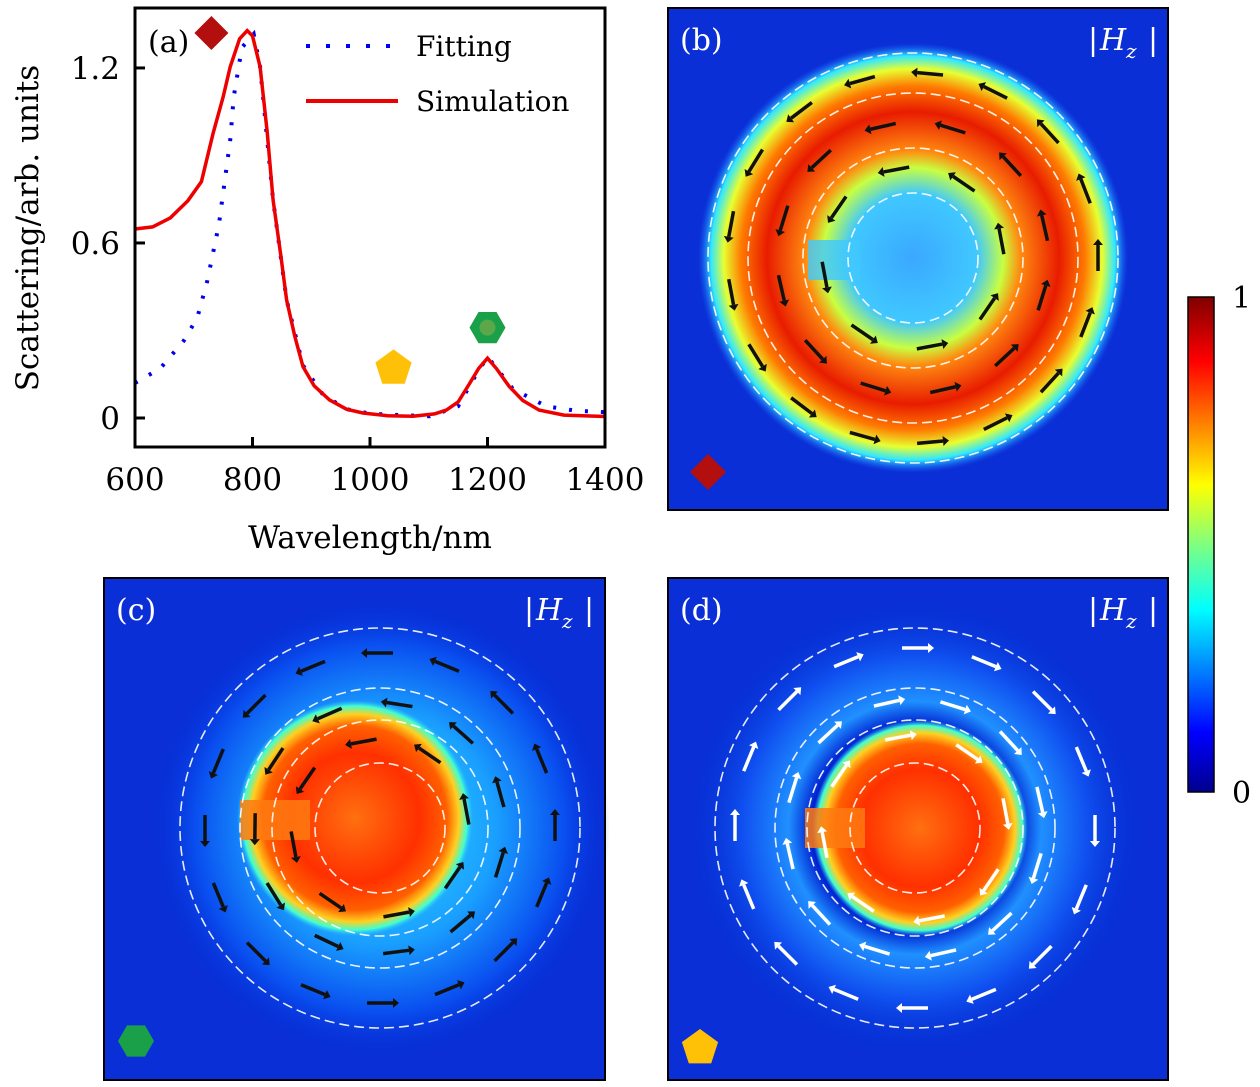  I want to click on legend-simulation-label: Simulation, so click(492, 101).